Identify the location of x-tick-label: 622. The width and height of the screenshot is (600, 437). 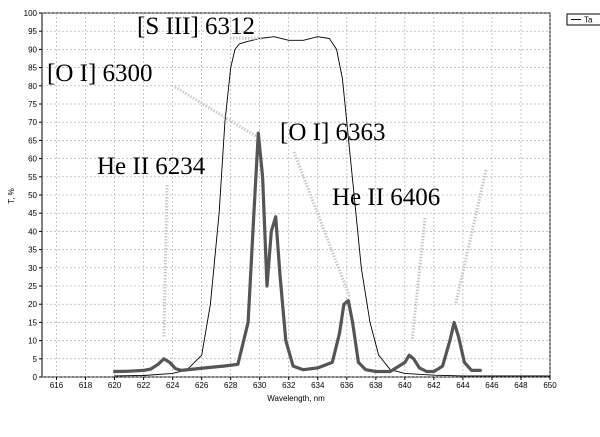
(144, 385).